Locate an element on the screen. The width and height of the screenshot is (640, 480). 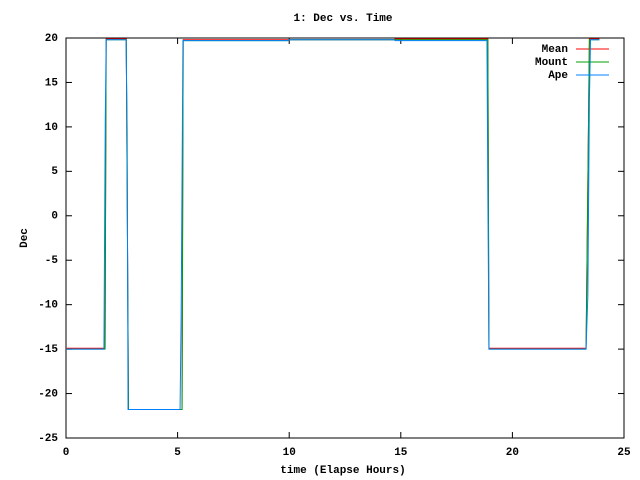
y-tick-label: -15 is located at coordinates (48, 350).